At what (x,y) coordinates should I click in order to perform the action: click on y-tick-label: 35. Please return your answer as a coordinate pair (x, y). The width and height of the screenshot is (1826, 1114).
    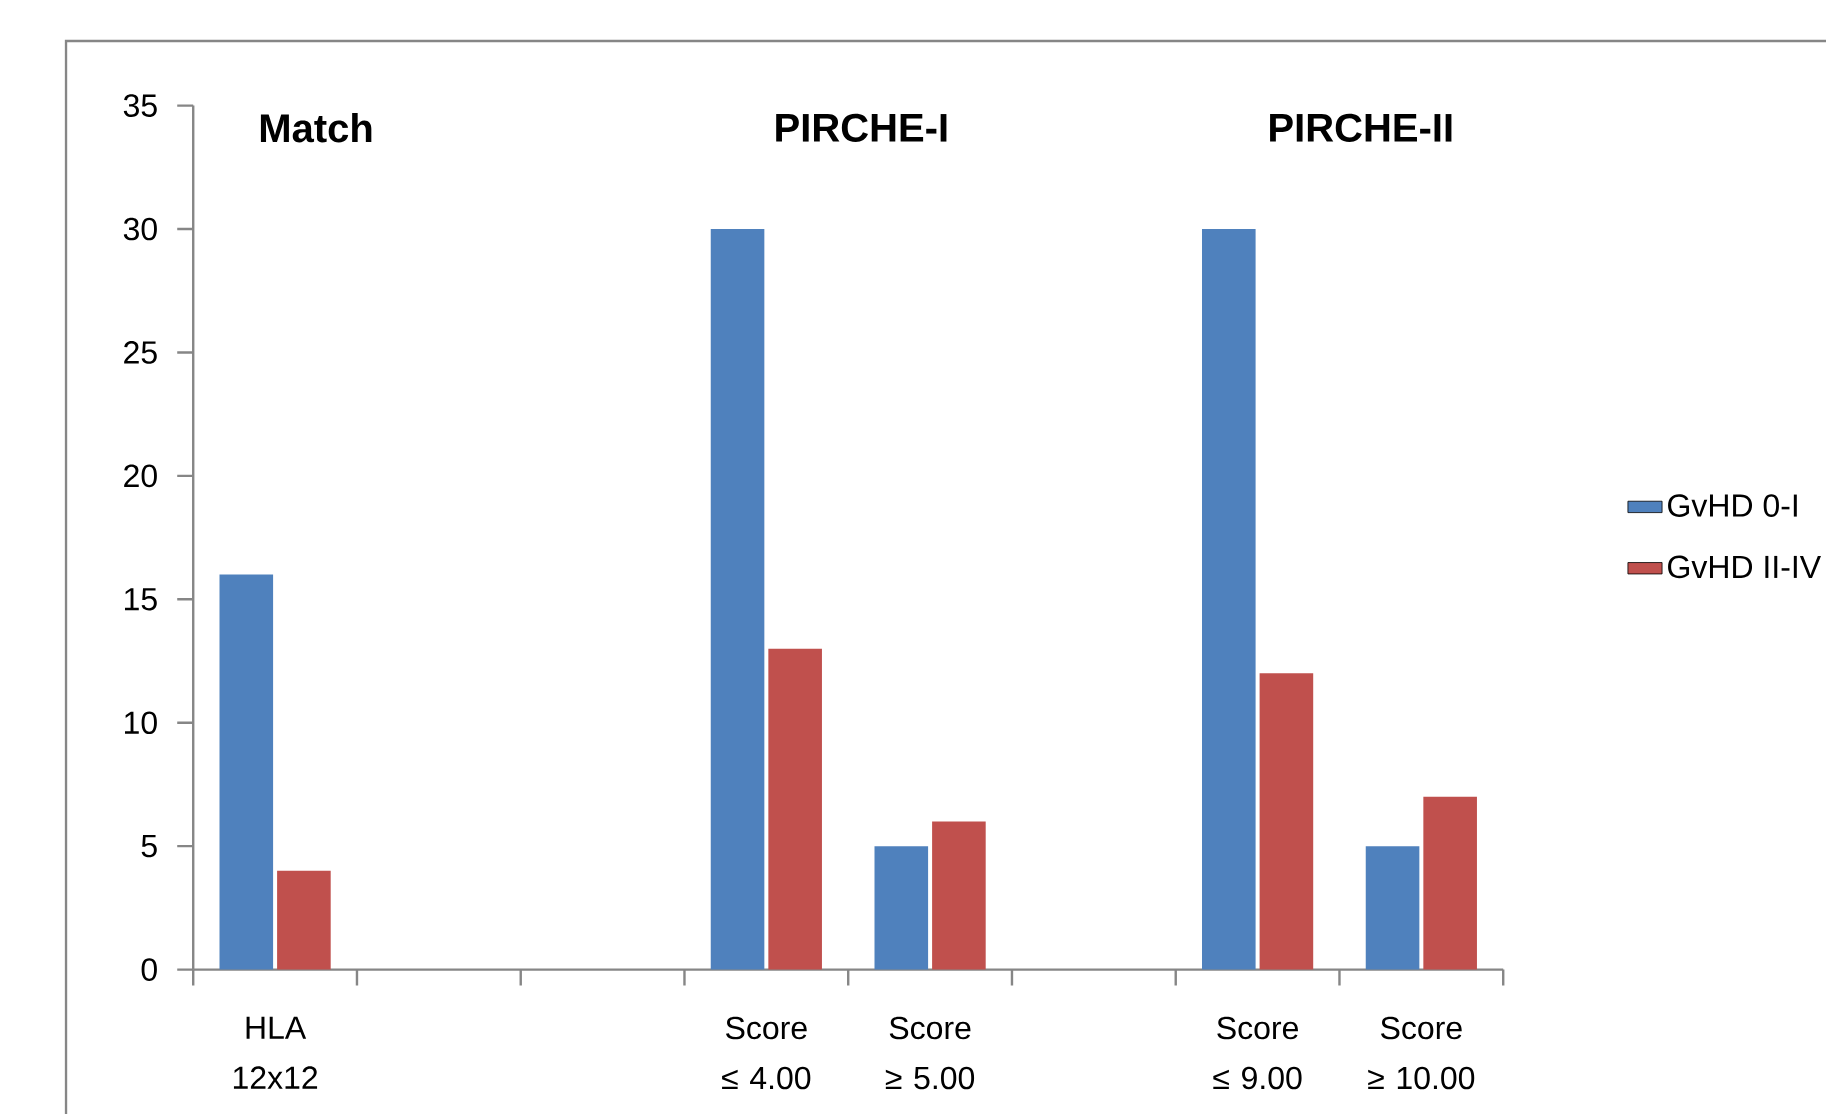
    Looking at the image, I should click on (140, 105).